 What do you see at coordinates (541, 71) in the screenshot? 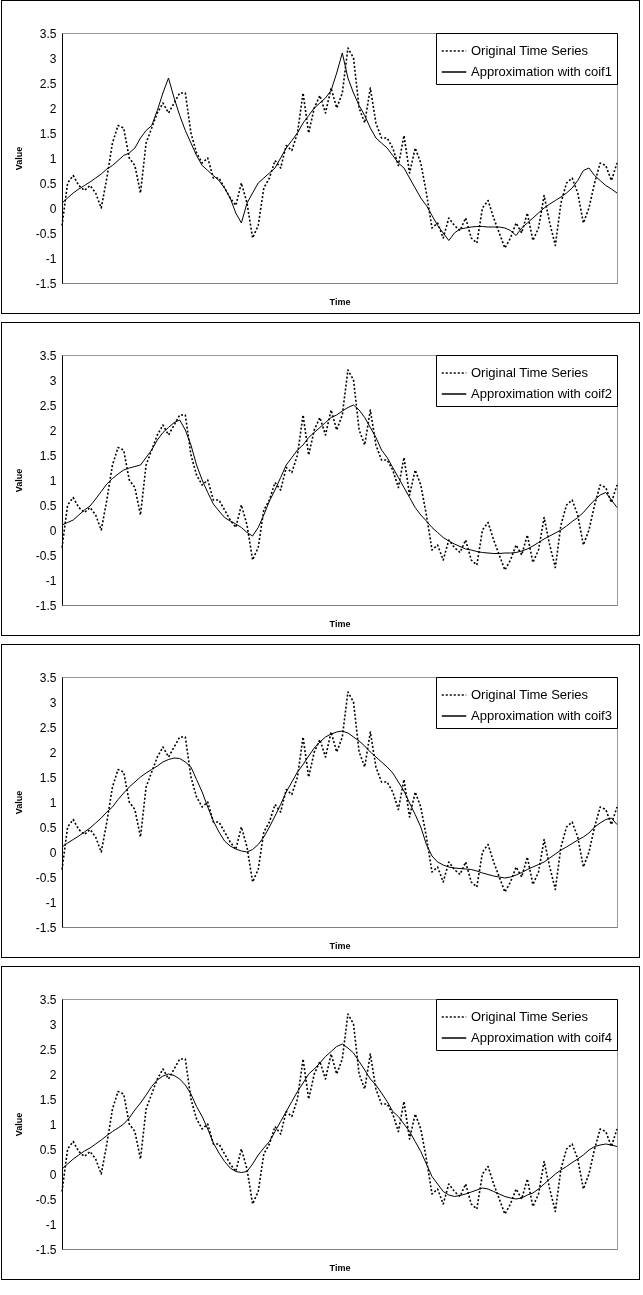
I see `legend-label: Approximation with coif1` at bounding box center [541, 71].